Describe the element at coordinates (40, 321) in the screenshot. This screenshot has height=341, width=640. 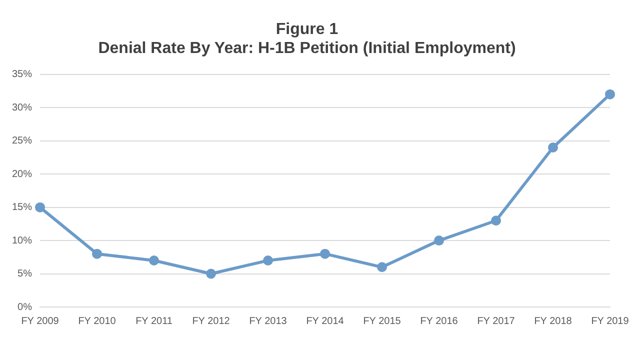
I see `x-tick-label: FY 2009` at that location.